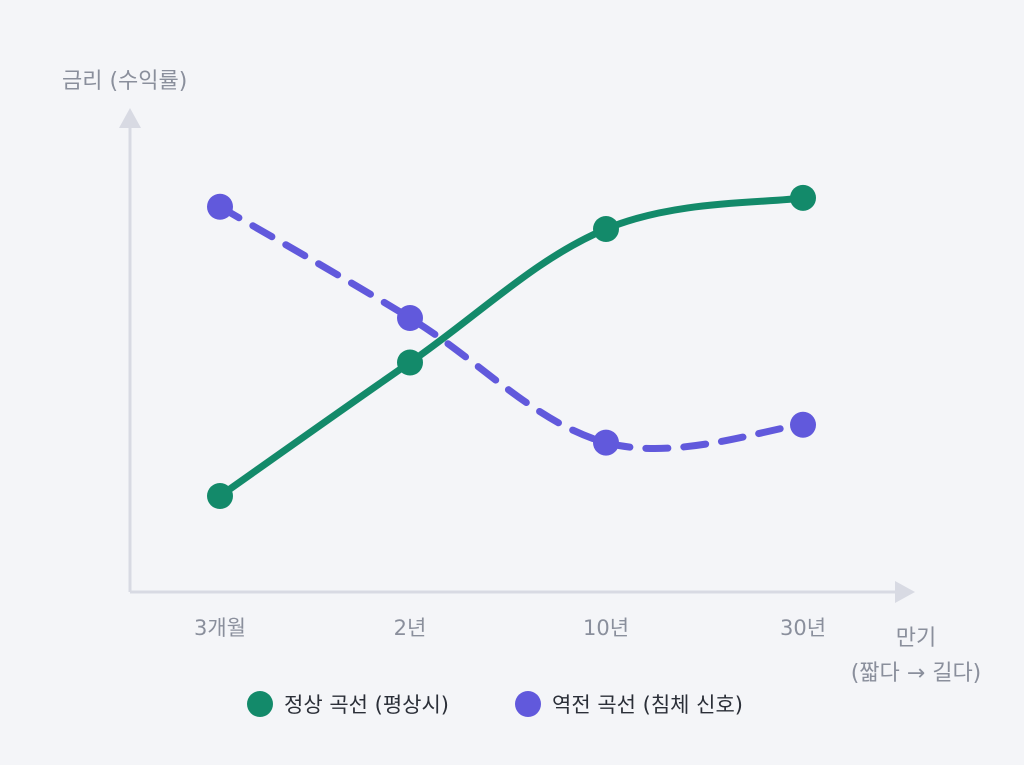  Describe the element at coordinates (803, 628) in the screenshot. I see `x-tick-label: 30년` at that location.